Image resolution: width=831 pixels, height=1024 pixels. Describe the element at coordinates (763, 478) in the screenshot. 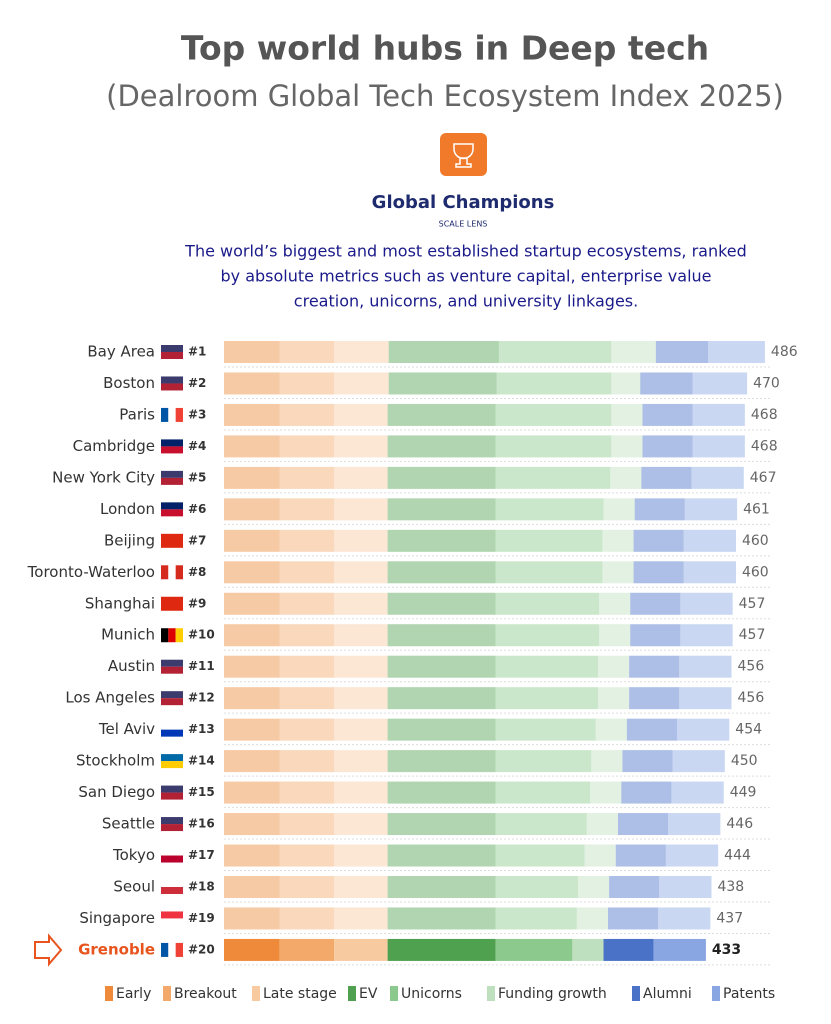

I see `total-label: 467` at that location.